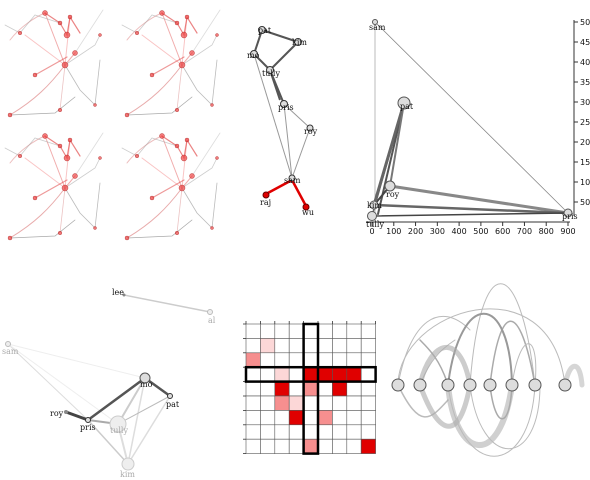 This screenshot has height=480, width=590. What do you see at coordinates (311, 131) in the screenshot?
I see `tree-label-roy: roy` at bounding box center [311, 131].